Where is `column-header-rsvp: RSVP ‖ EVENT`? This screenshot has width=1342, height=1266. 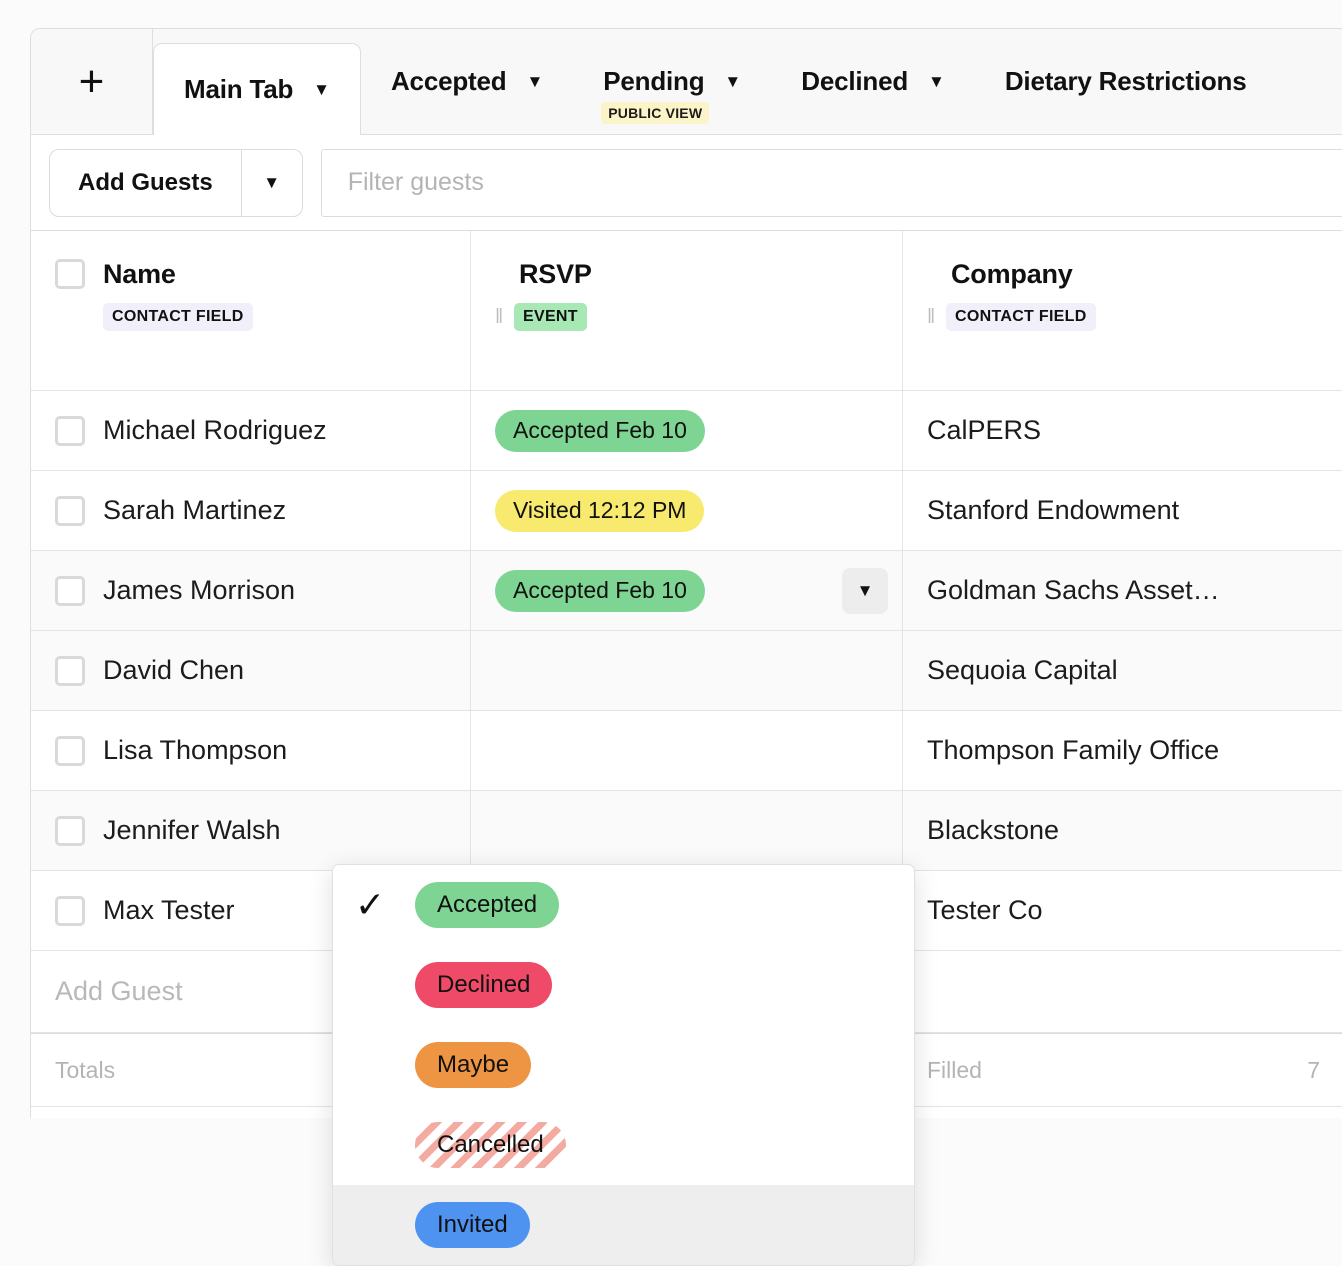 column-header-rsvp: RSVP ‖ EVENT is located at coordinates (687, 310).